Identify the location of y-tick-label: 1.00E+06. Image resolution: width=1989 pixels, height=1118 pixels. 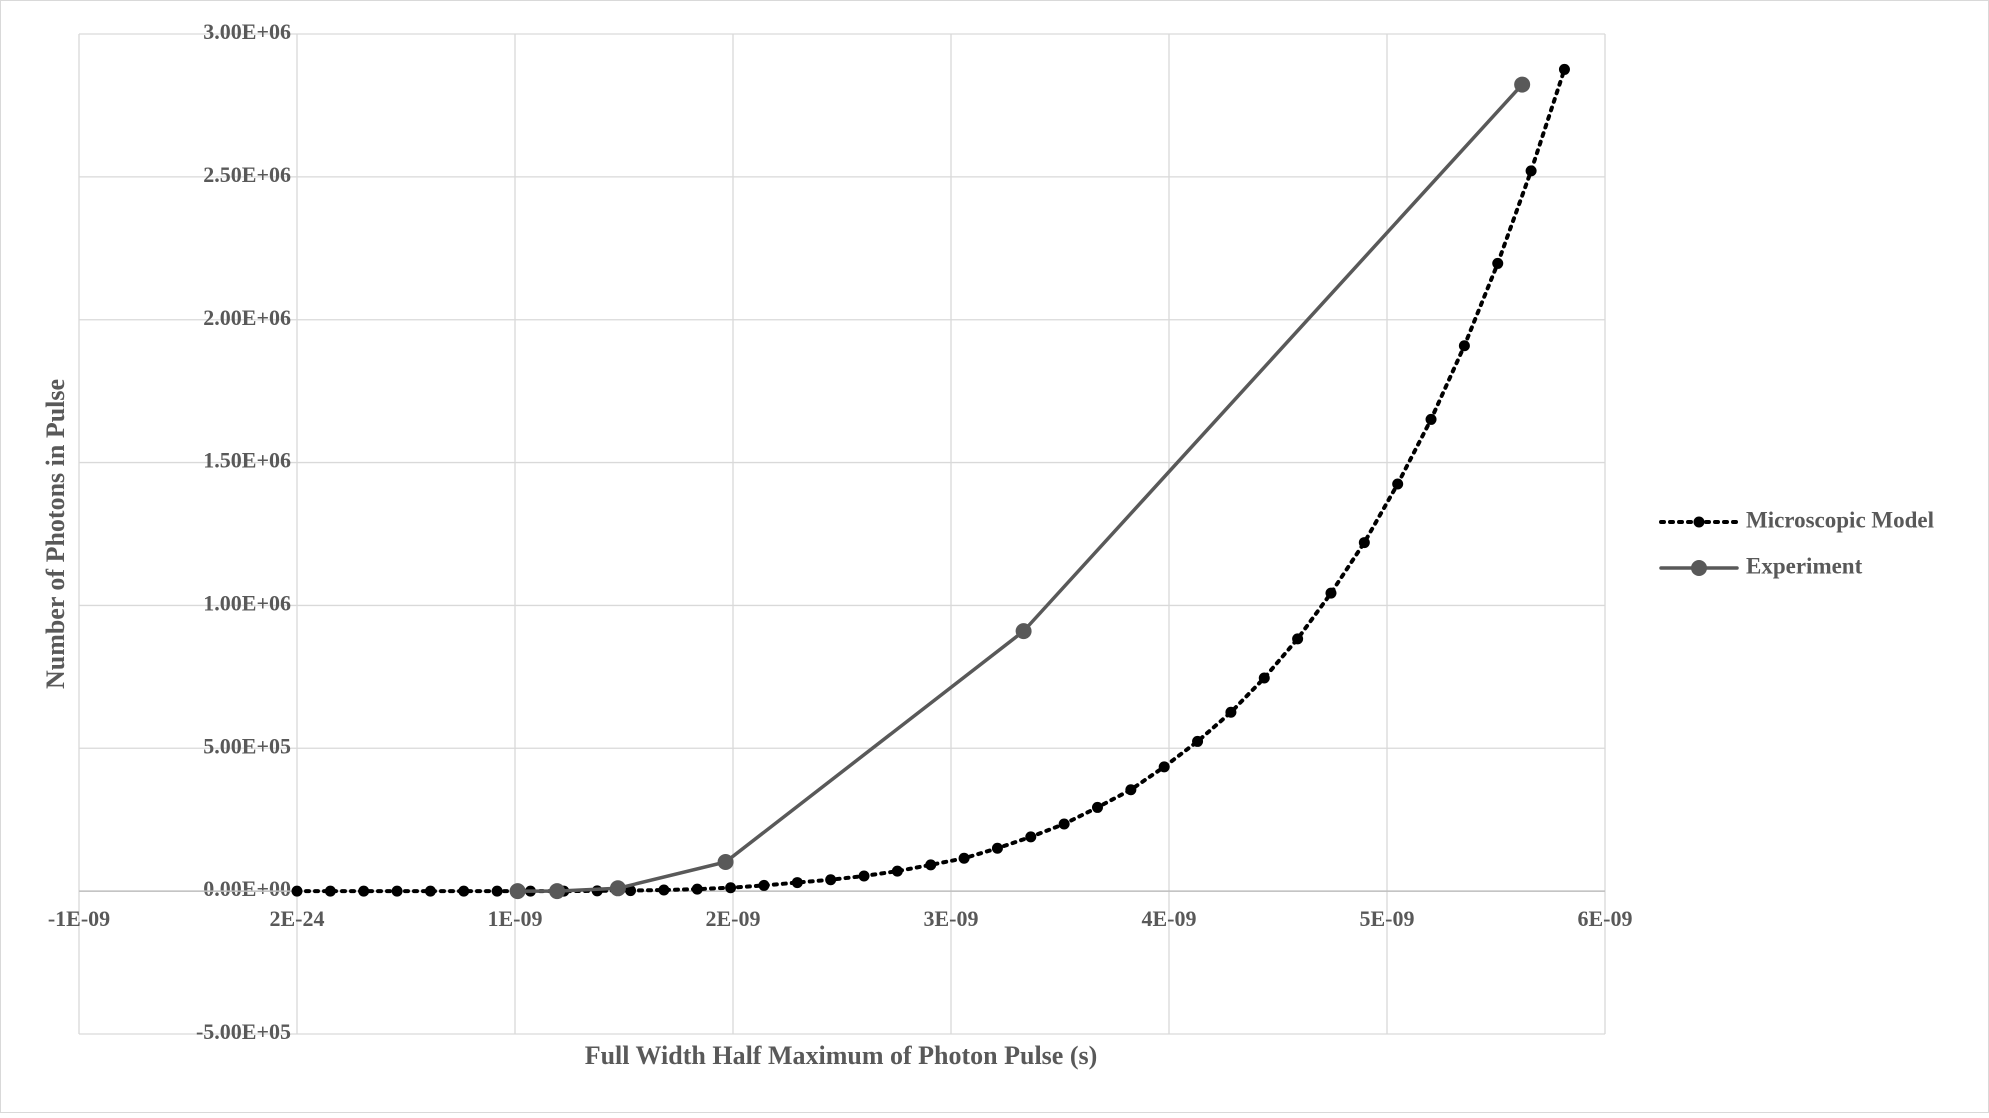
(247, 602).